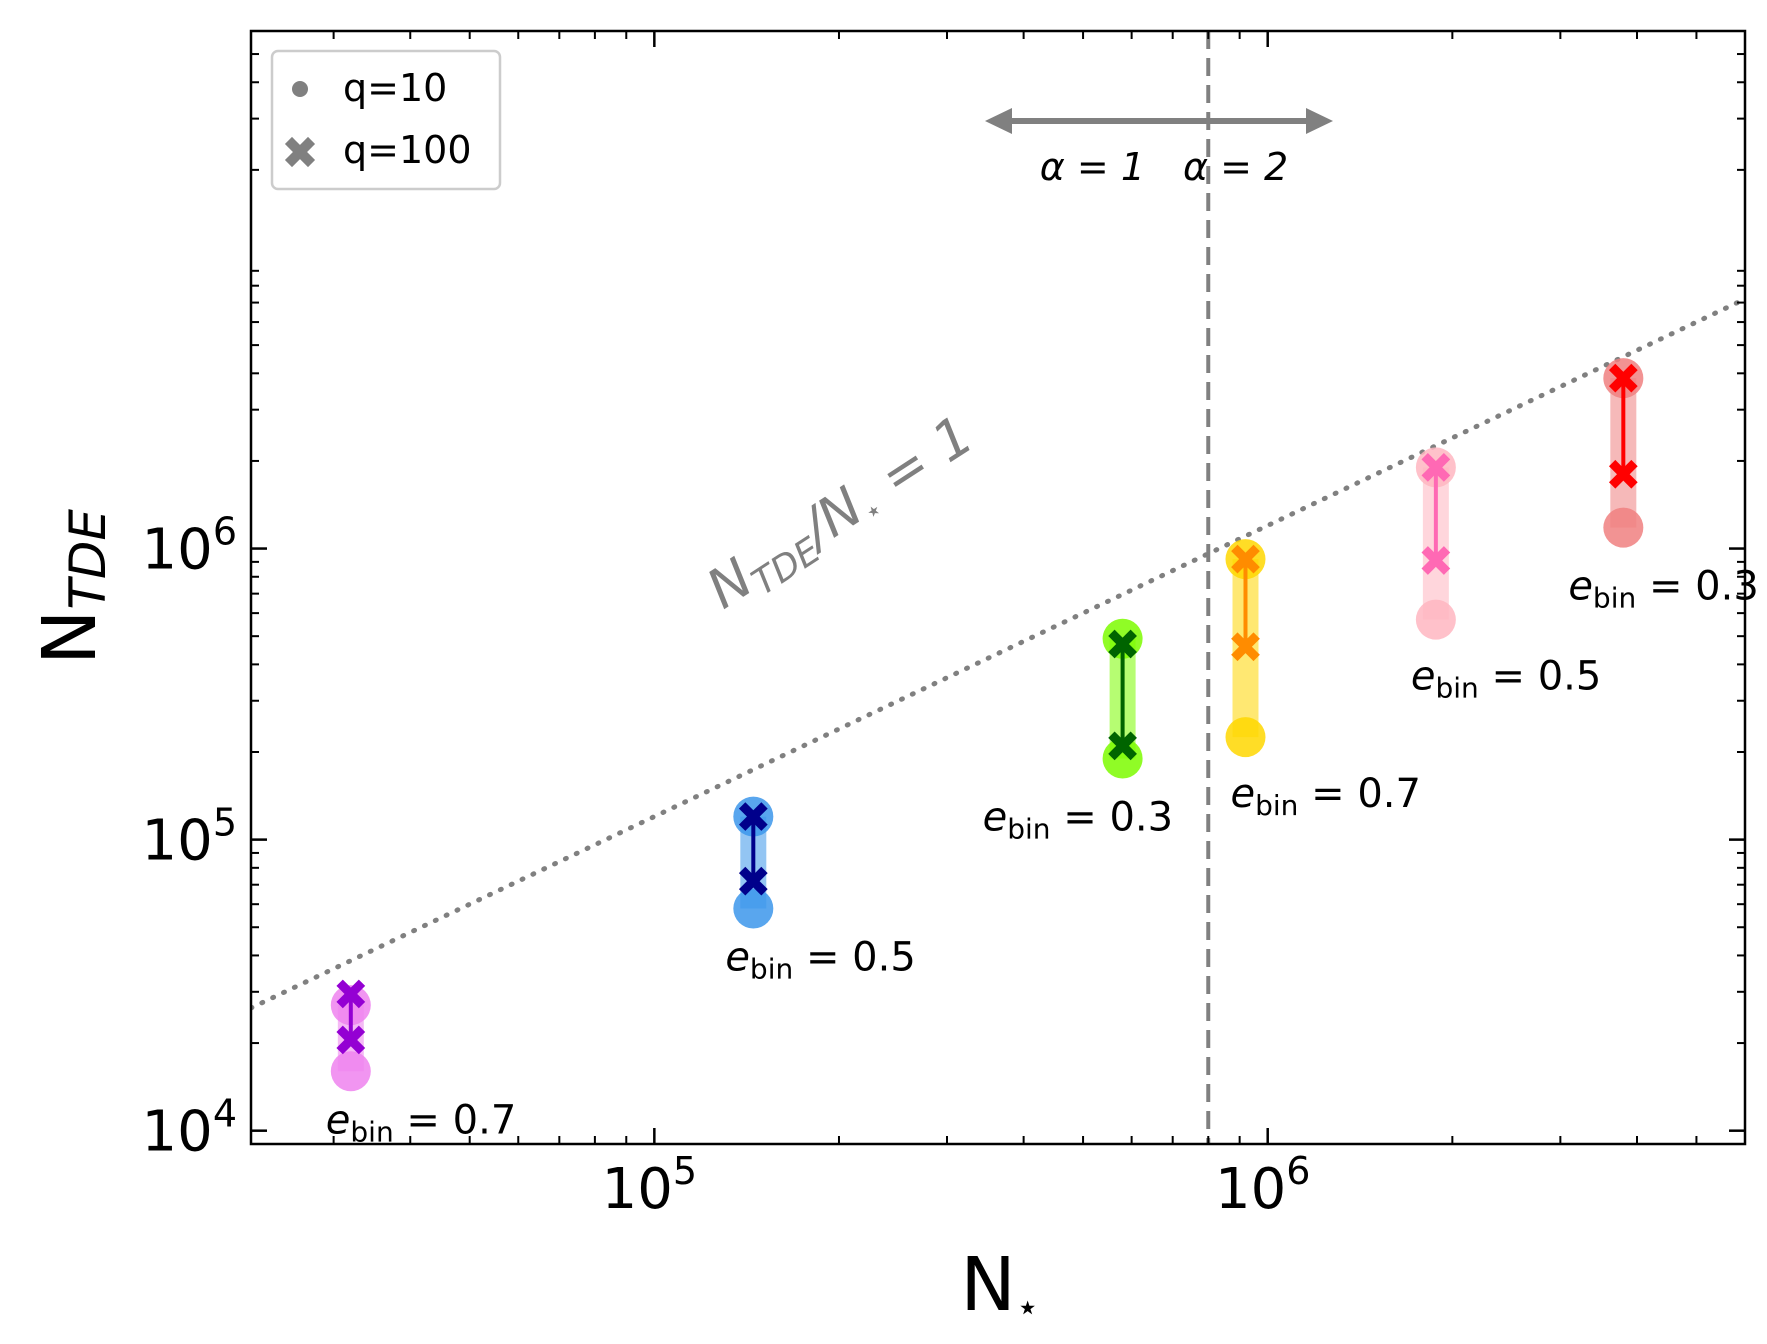  I want to click on y-axis-label: NTDE, so click(72, 587).